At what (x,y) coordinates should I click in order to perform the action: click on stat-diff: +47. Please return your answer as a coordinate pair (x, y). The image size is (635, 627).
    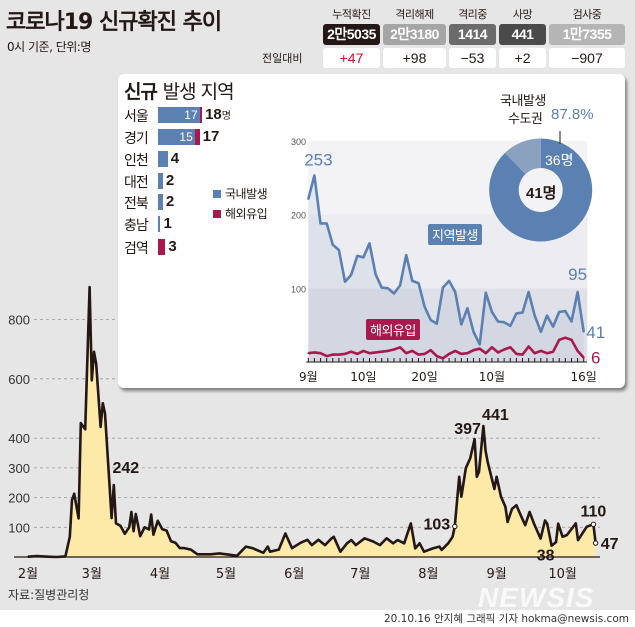
    Looking at the image, I should click on (351, 58).